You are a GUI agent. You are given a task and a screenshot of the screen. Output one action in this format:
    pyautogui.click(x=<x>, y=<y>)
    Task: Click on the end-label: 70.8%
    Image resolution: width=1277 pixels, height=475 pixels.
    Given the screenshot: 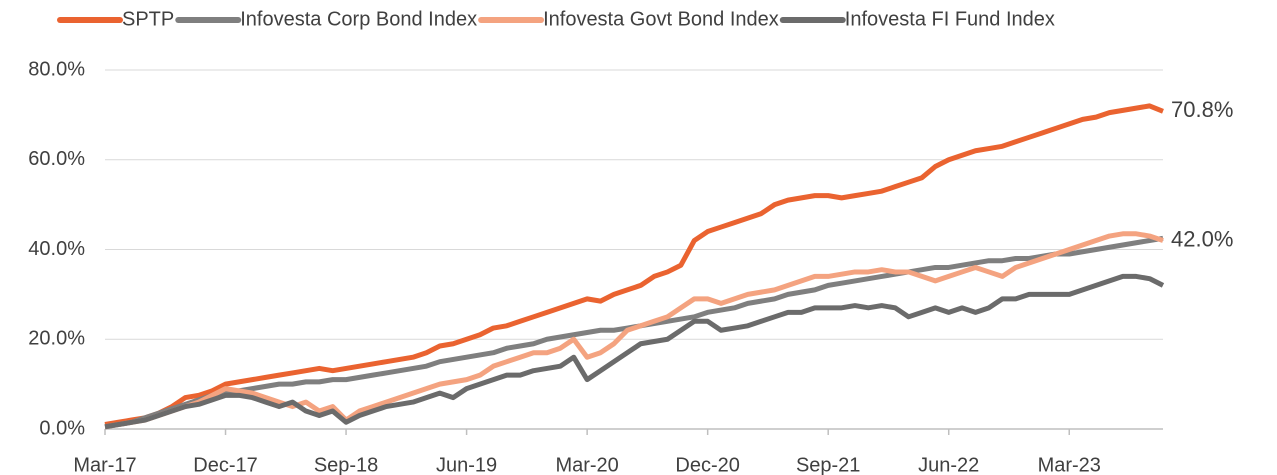 What is the action you would take?
    pyautogui.click(x=1202, y=109)
    